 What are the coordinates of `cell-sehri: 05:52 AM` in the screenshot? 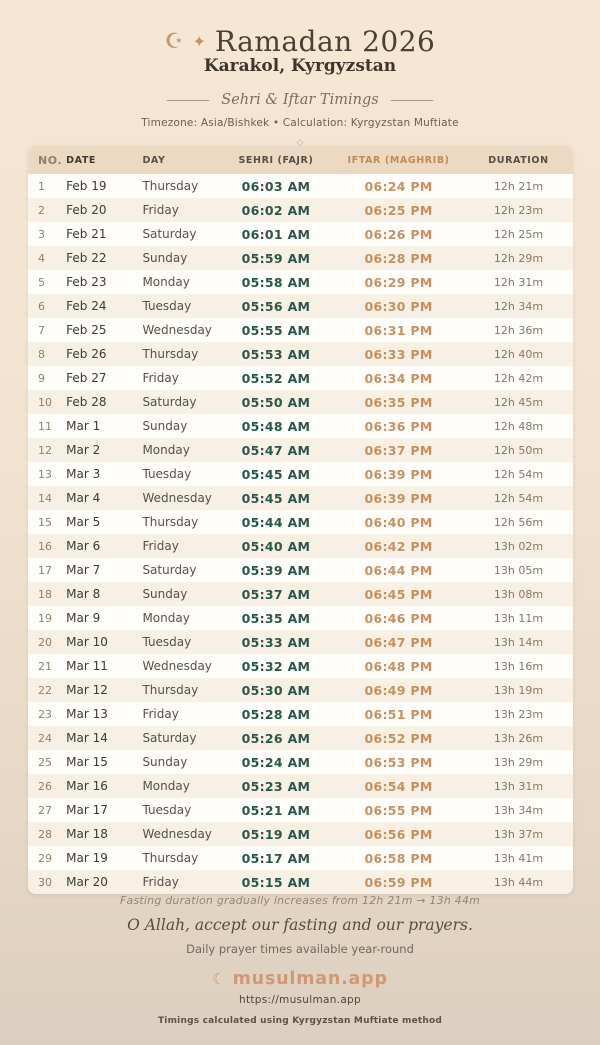 It's located at (276, 378).